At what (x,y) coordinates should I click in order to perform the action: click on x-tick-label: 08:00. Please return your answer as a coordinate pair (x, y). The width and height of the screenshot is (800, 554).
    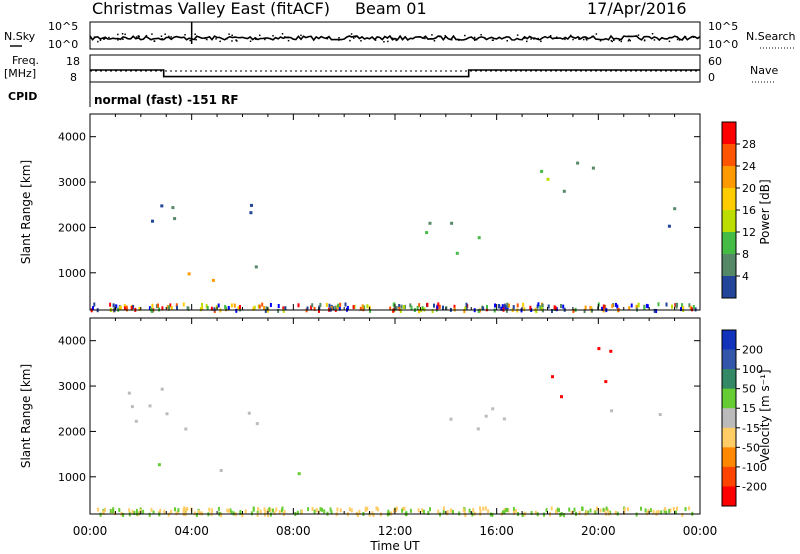
    Looking at the image, I should click on (293, 531).